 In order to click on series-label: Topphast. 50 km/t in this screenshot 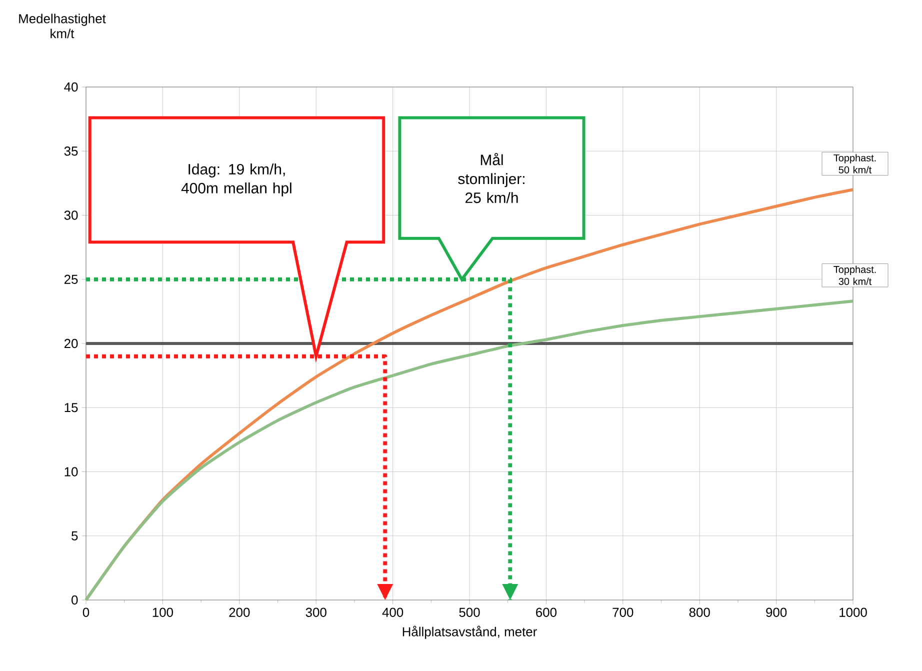, I will do `click(855, 164)`.